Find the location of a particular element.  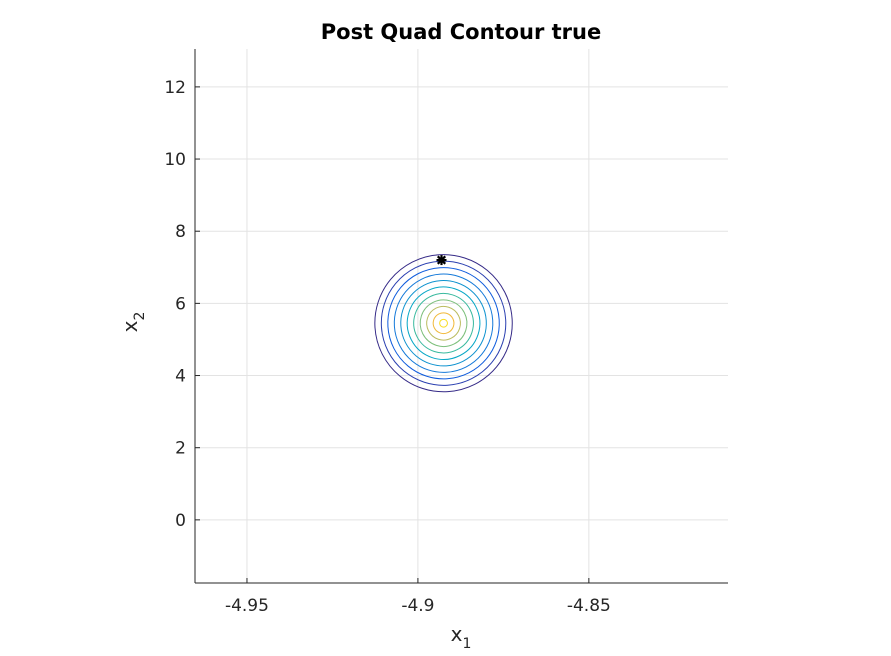

star-marker-stroke is located at coordinates (441, 260).